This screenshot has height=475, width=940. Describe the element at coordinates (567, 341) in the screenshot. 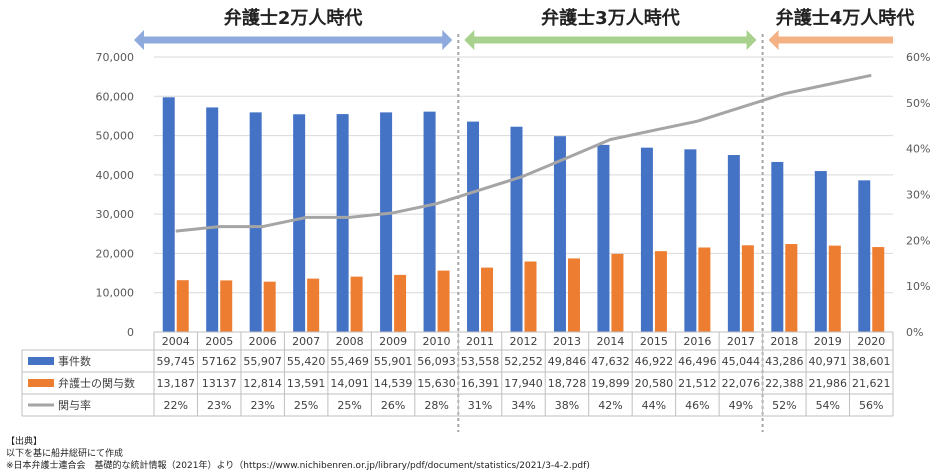

I see `category-label: 2013` at that location.